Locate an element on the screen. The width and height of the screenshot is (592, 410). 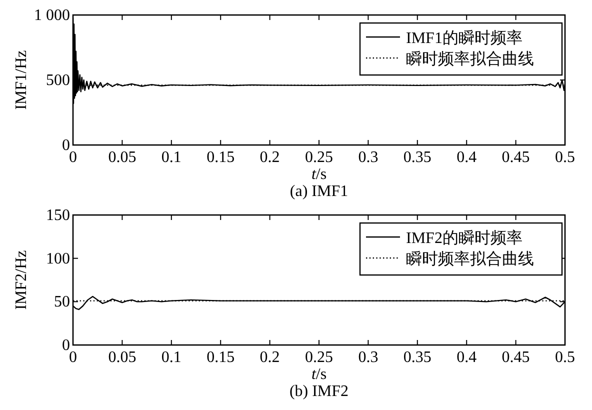
legend-label: IMF1的瞬时频率 is located at coordinates (464, 38).